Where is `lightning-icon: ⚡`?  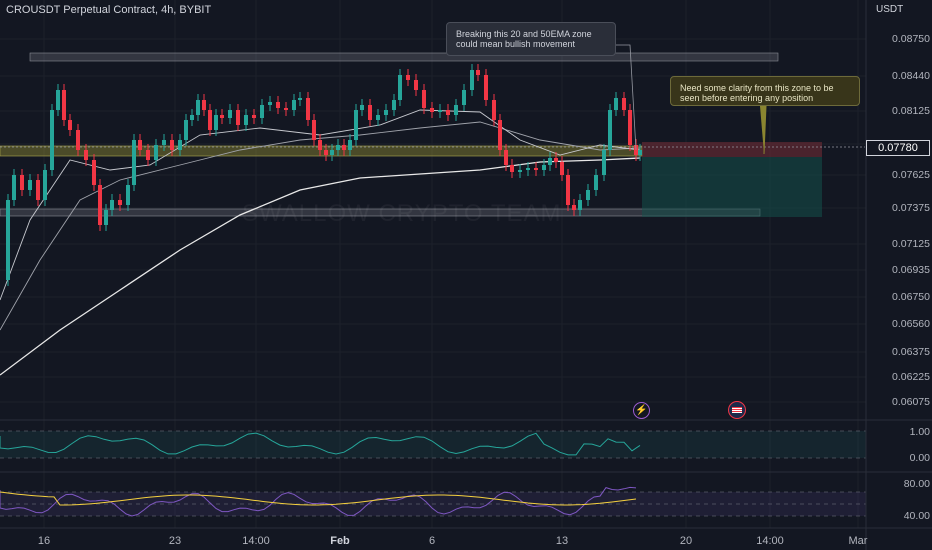
lightning-icon: ⚡ is located at coordinates (641, 410).